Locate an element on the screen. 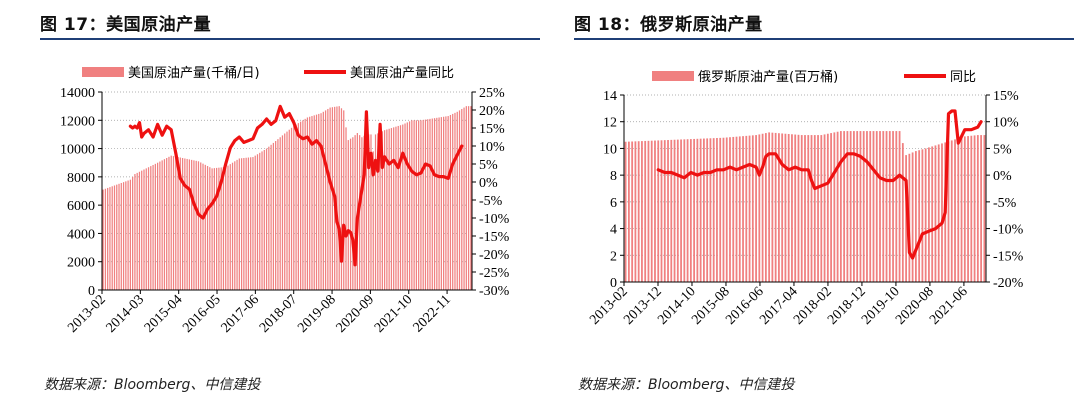 The width and height of the screenshot is (1080, 400). left-tick-label: 4000 is located at coordinates (81, 234).